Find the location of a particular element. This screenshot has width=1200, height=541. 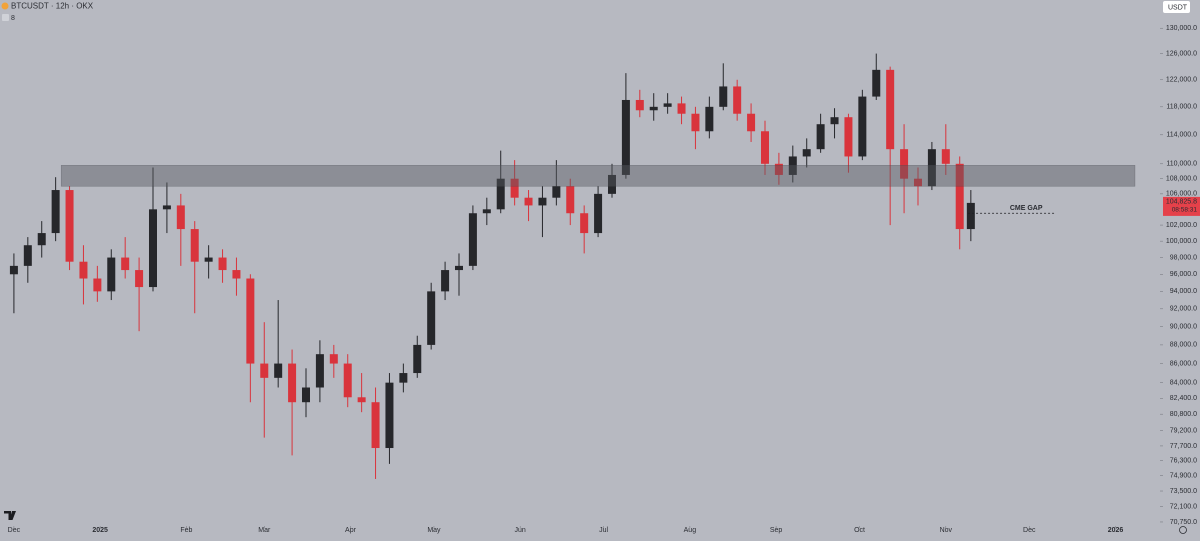

x-tick-label: Mar is located at coordinates (264, 530).